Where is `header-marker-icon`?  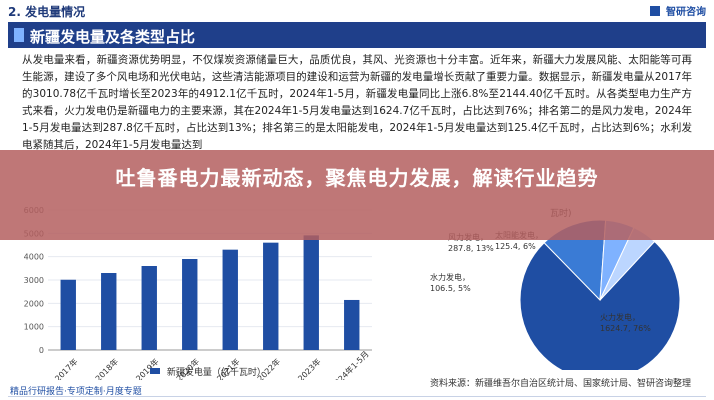 header-marker-icon is located at coordinates (19, 35).